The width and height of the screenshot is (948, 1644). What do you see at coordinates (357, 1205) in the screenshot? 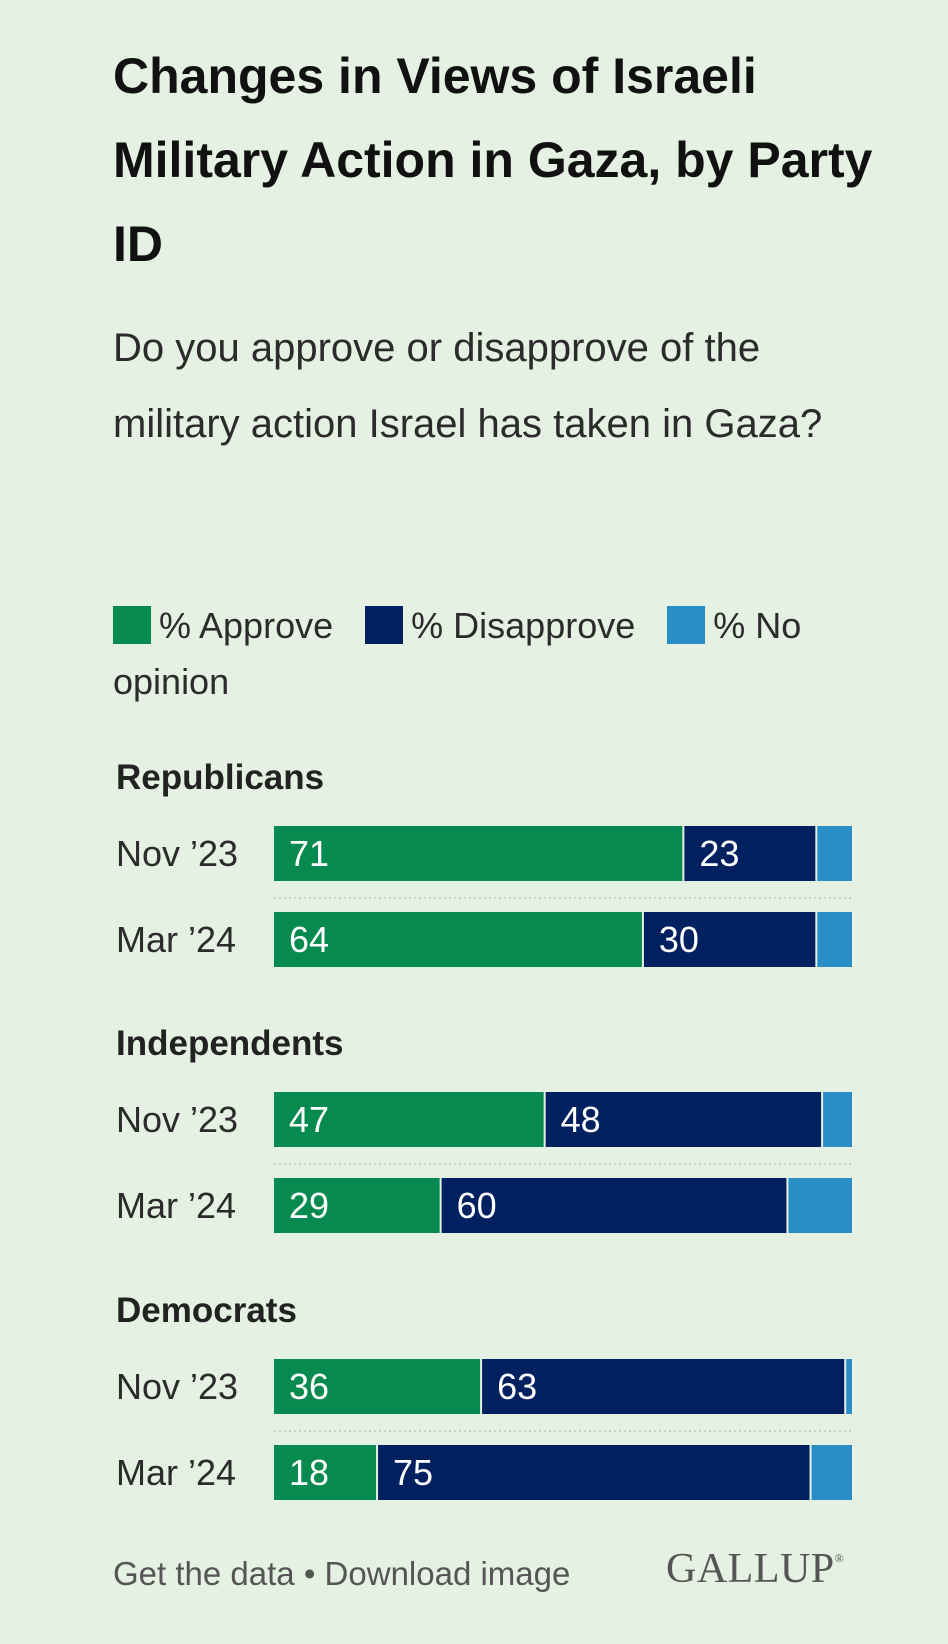
I see `bar-independents-1-approve` at bounding box center [357, 1205].